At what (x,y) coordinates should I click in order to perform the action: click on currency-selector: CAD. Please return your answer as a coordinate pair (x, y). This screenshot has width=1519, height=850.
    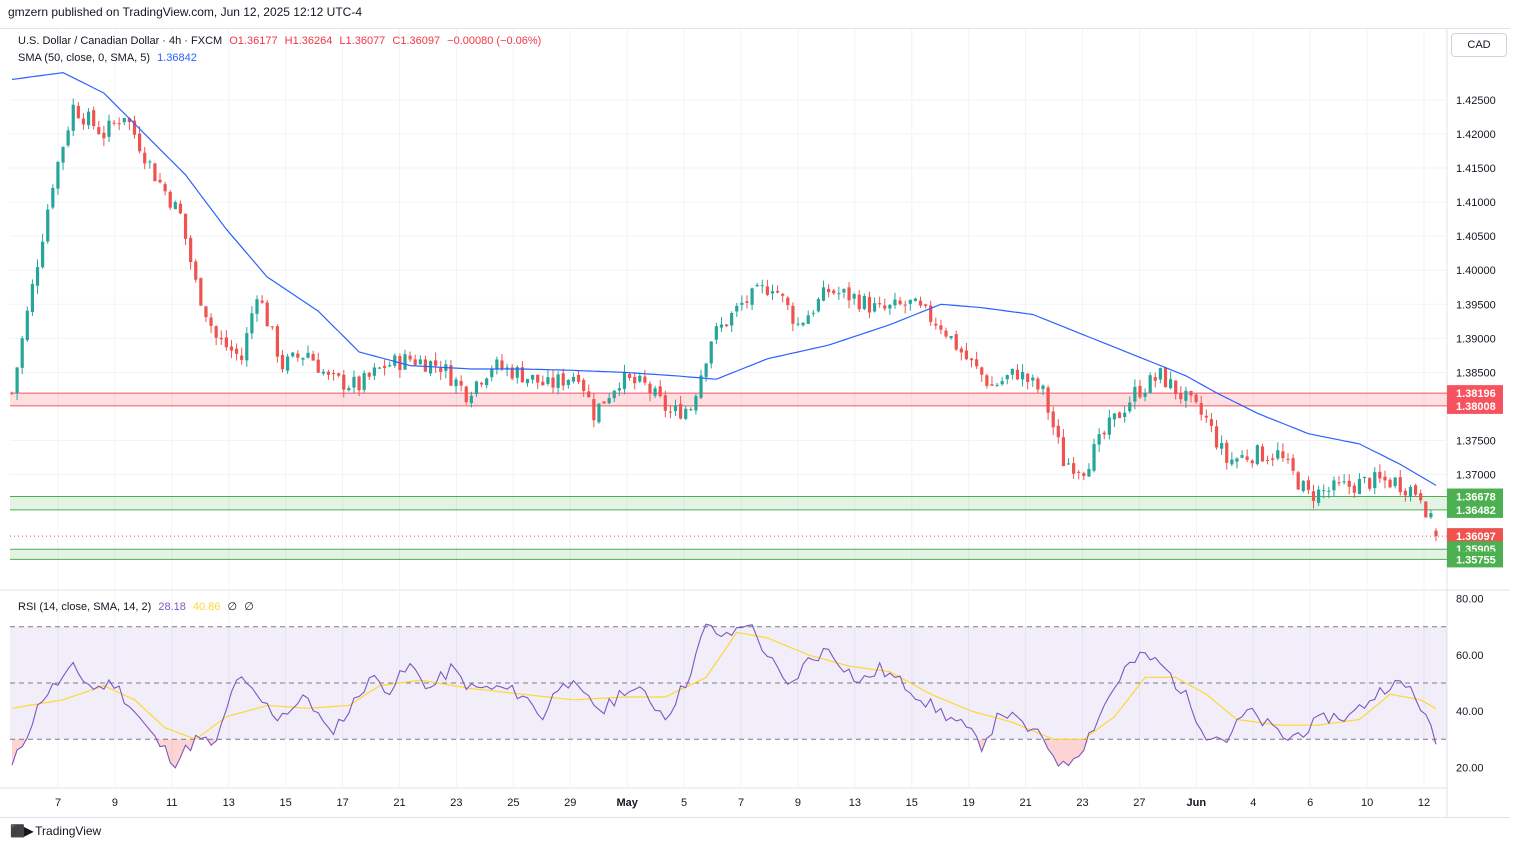
    Looking at the image, I should click on (1479, 45).